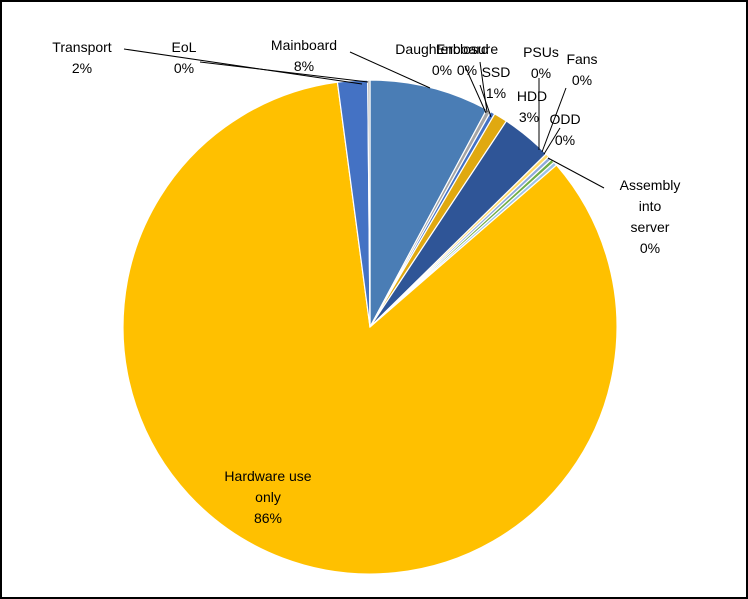 This screenshot has width=748, height=599. What do you see at coordinates (82, 68) in the screenshot?
I see `slice-label-percent: 2%` at bounding box center [82, 68].